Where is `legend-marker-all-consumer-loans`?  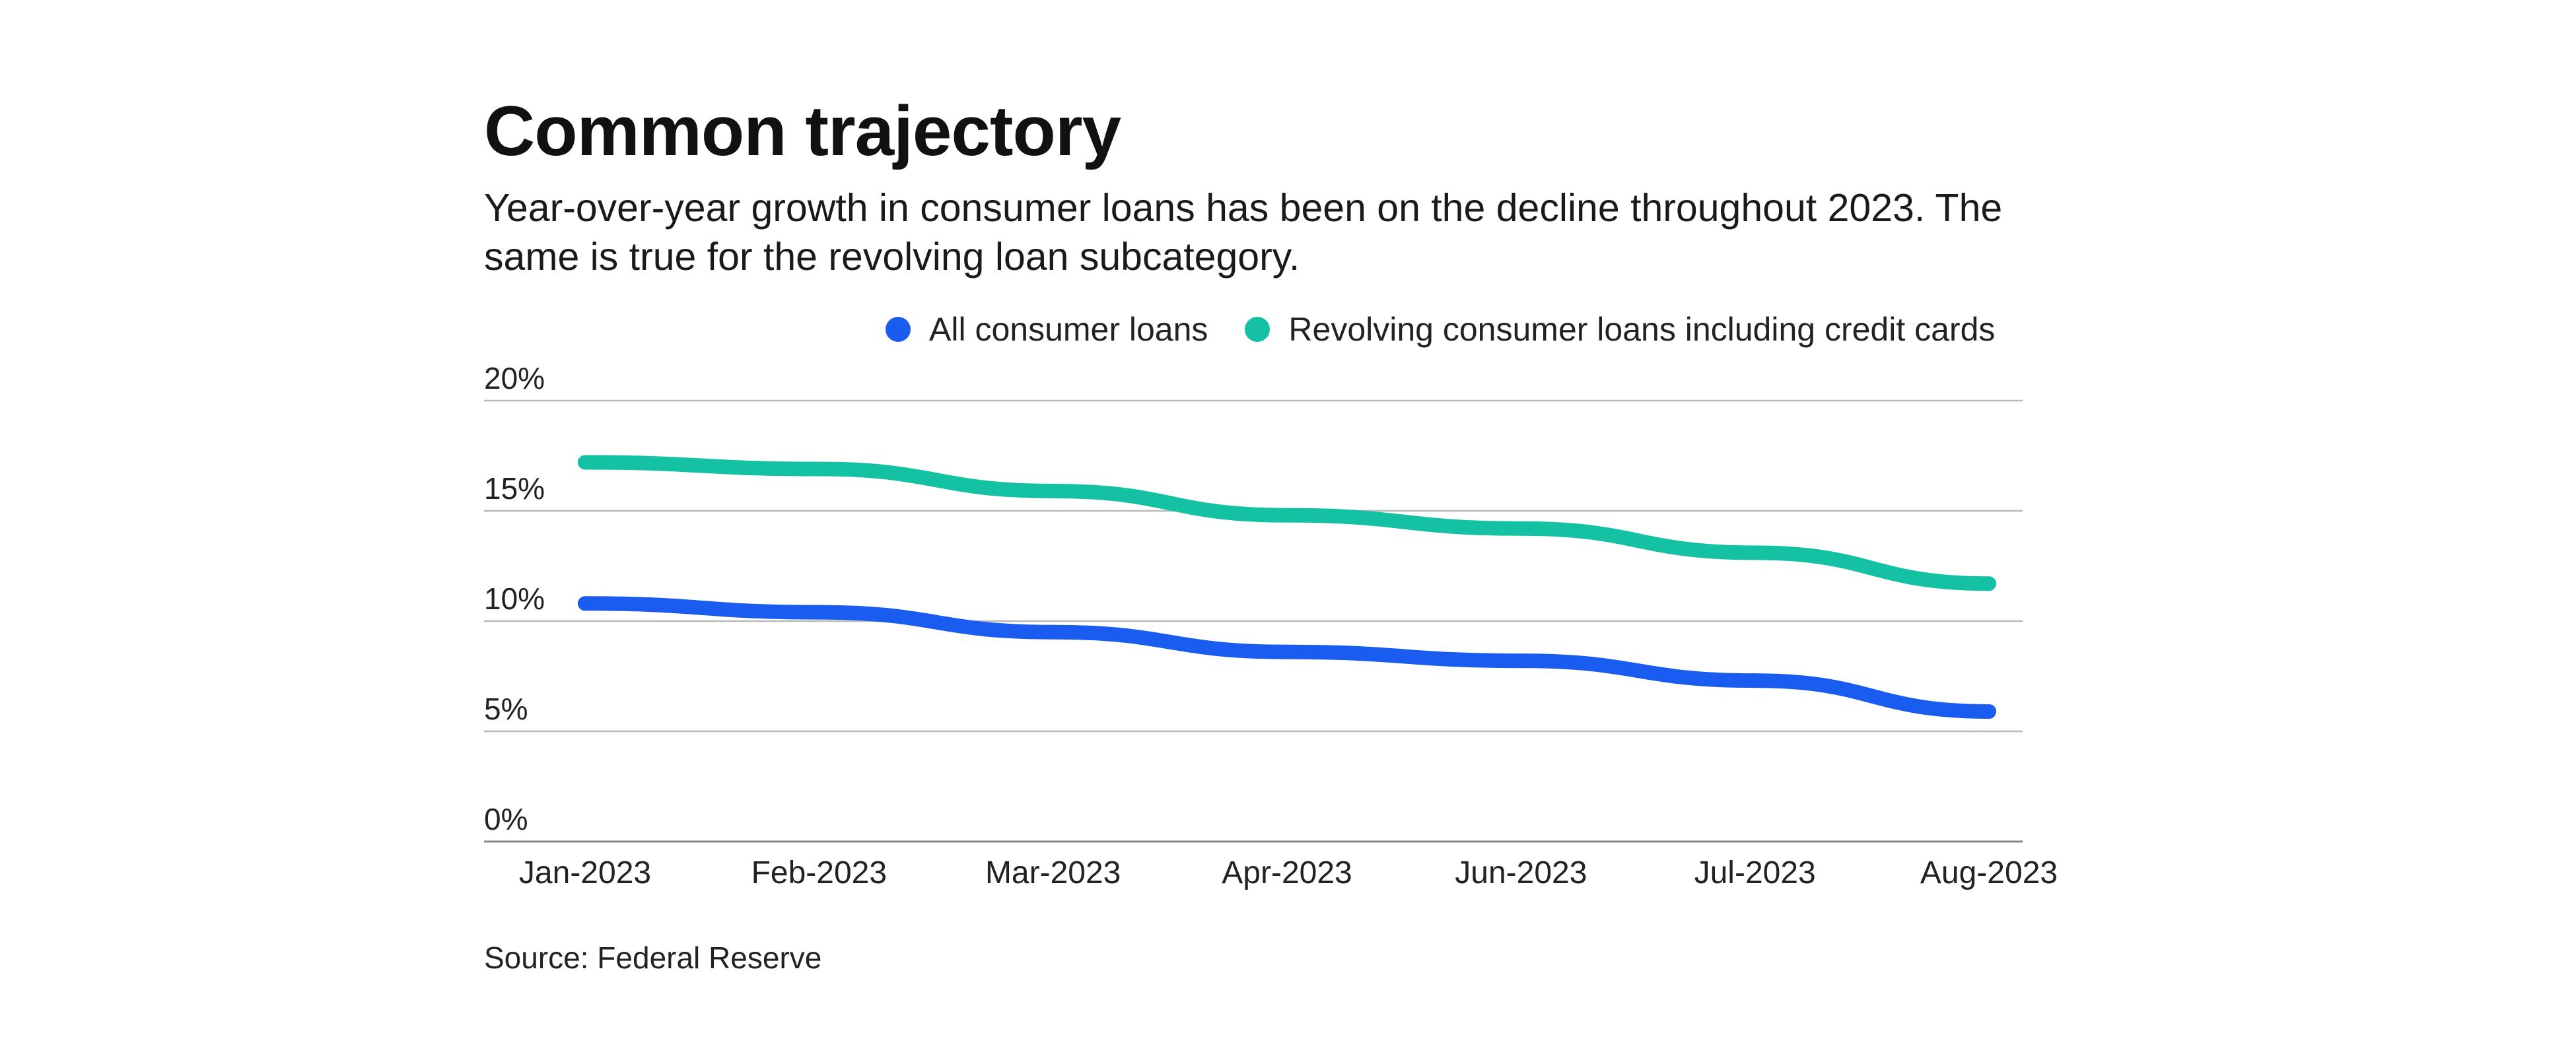 legend-marker-all-consumer-loans is located at coordinates (899, 329).